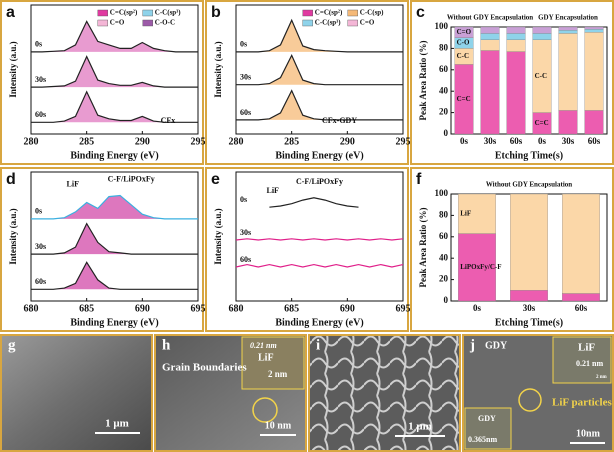  Describe the element at coordinates (236, 141) in the screenshot. I see `x-tick-label: 280` at that location.